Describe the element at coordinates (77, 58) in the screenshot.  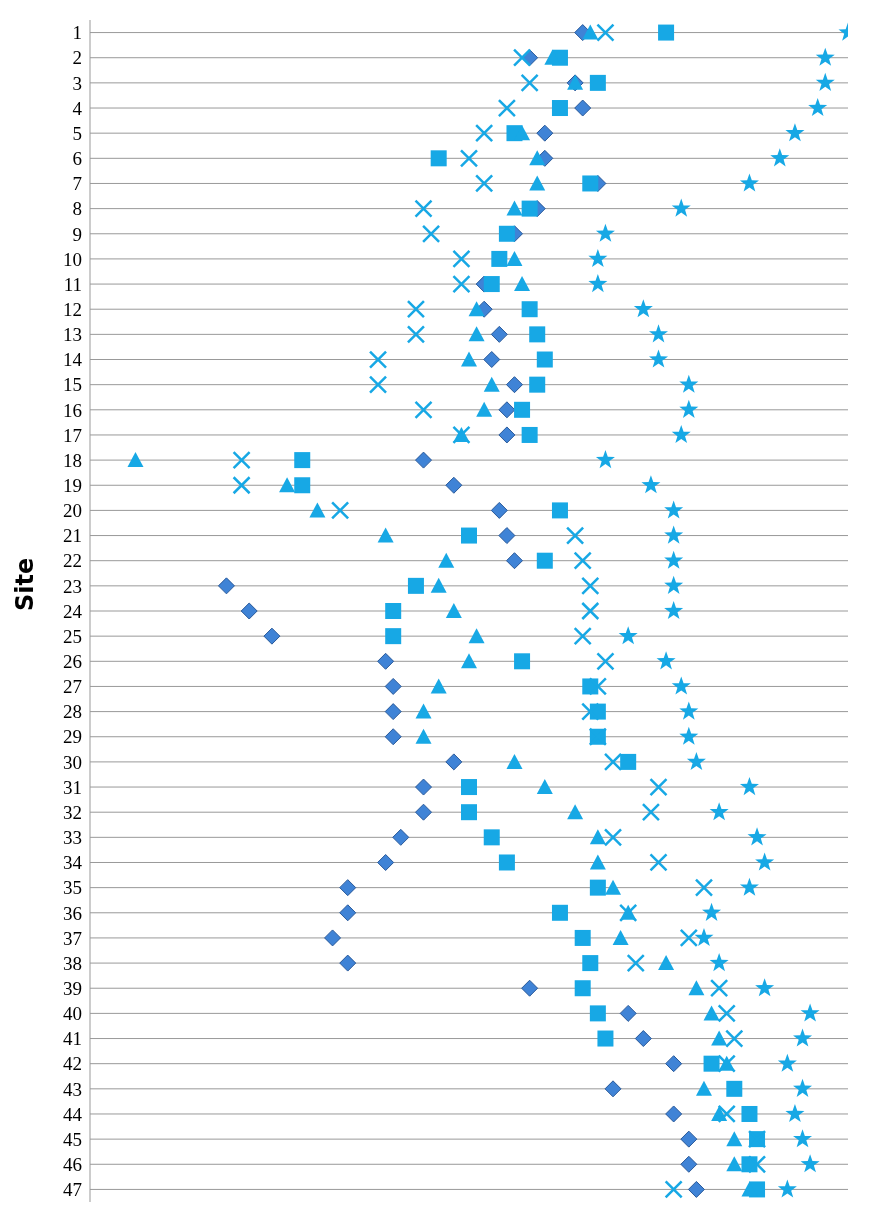
I see `y-tick-label: 2` at that location.